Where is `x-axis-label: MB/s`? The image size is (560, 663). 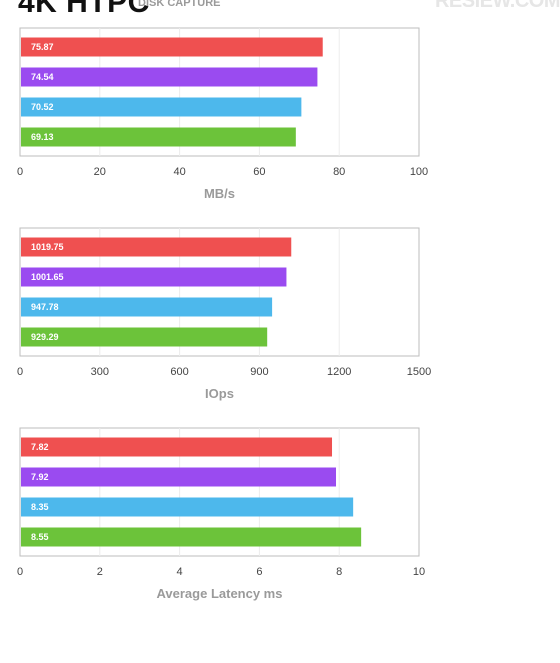
x-axis-label: MB/s is located at coordinates (219, 193).